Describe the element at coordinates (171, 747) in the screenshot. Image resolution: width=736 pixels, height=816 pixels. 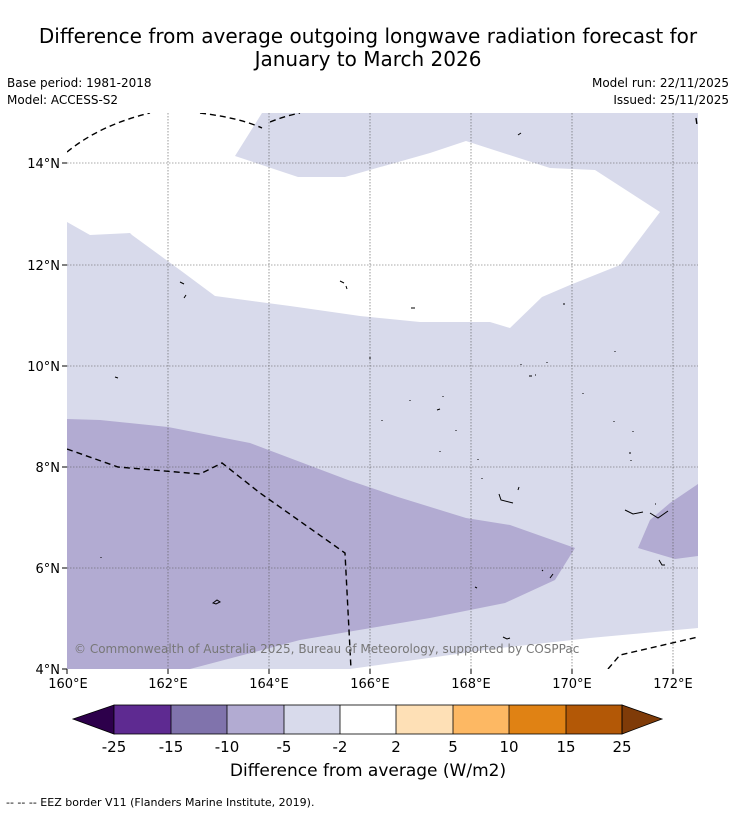
I see `colorbar-tick--15: -15` at that location.